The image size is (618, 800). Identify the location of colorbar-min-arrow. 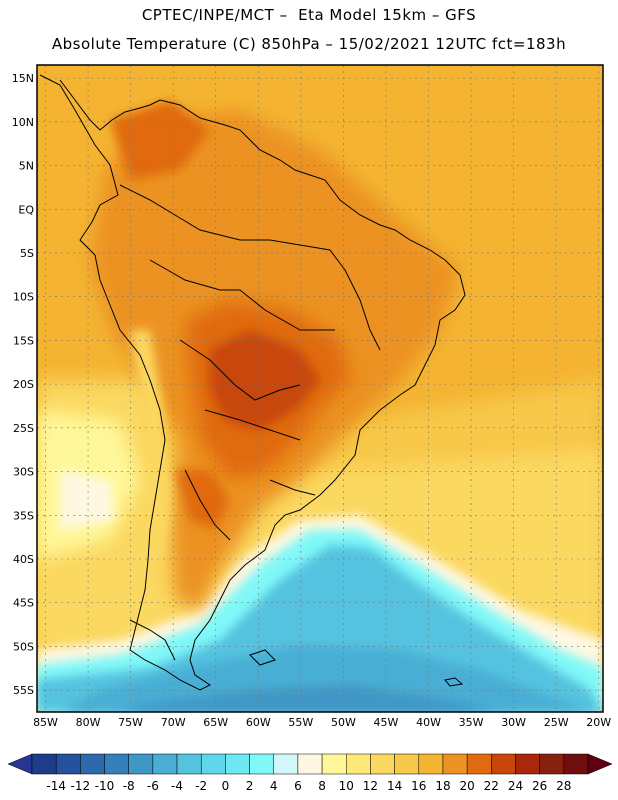
(20, 764).